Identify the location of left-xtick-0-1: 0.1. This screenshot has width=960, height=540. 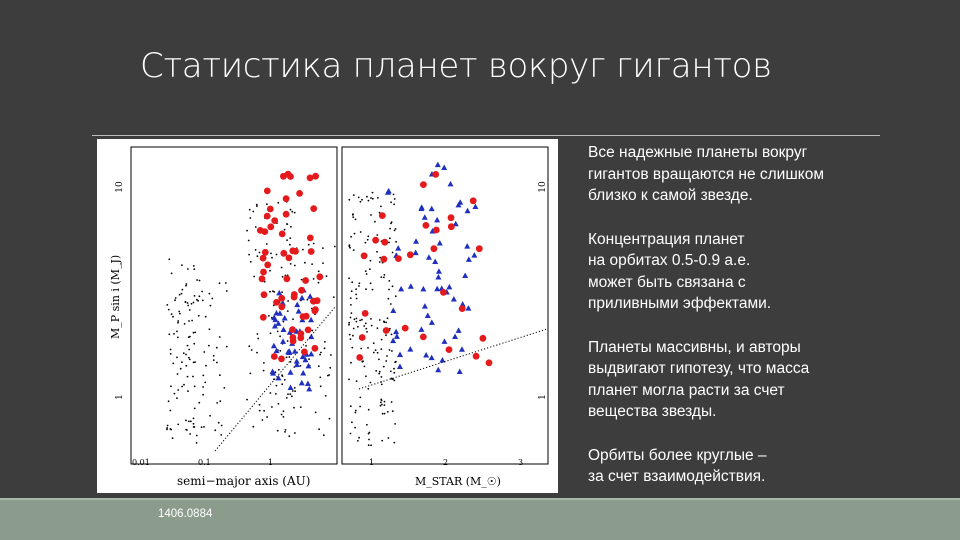
(204, 462).